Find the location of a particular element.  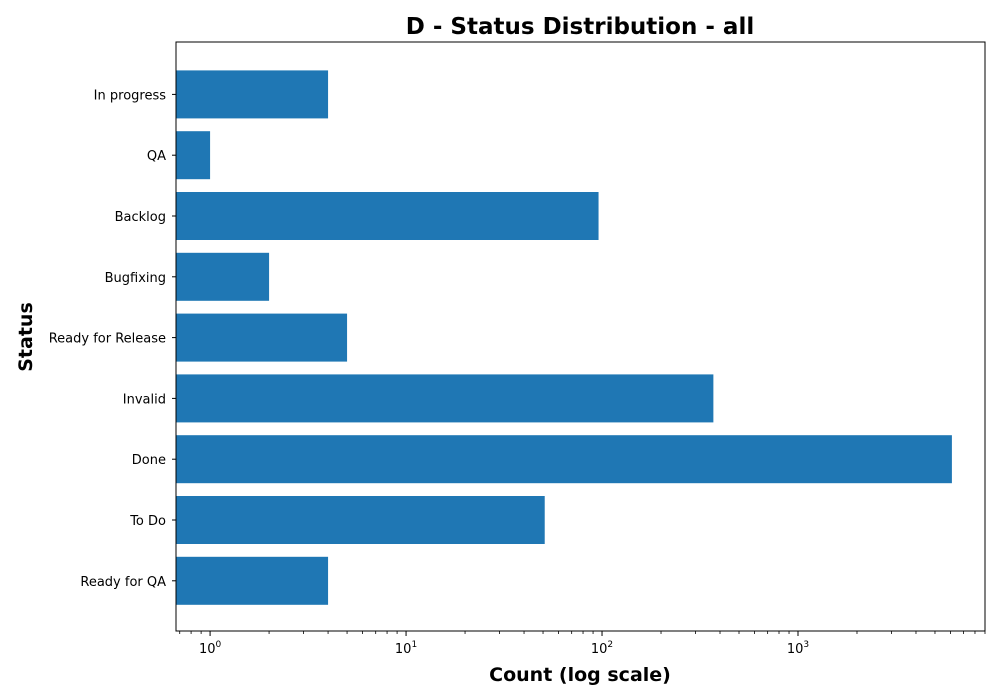

bar-ready-for-qa is located at coordinates (252, 580).